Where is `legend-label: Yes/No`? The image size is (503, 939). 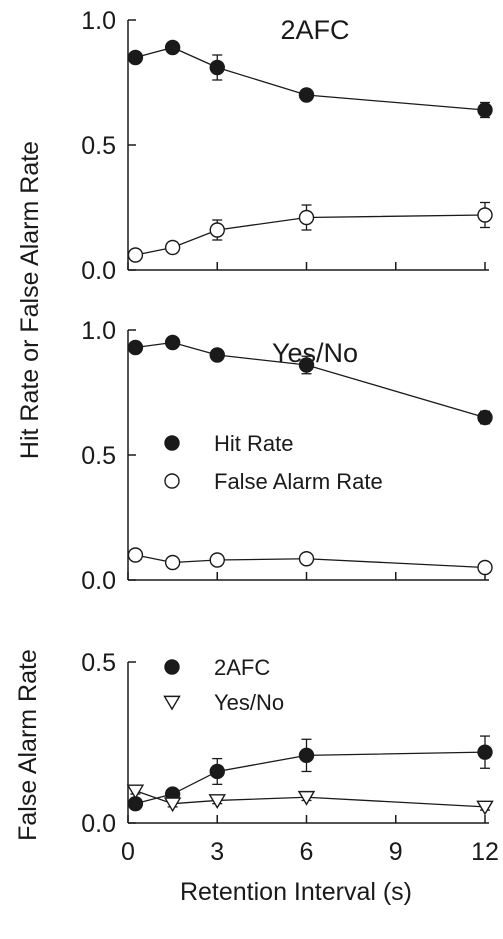 legend-label: Yes/No is located at coordinates (249, 702).